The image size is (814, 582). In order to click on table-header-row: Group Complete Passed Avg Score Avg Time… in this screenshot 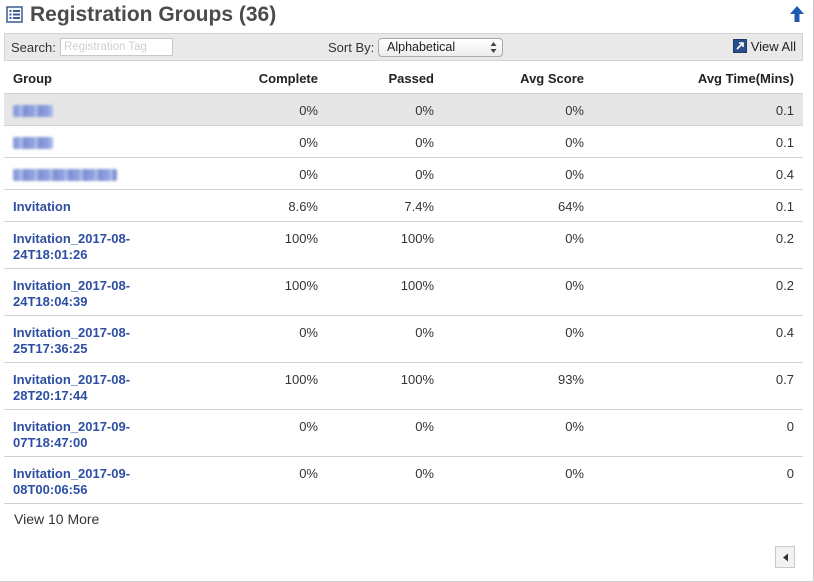, I will do `click(403, 78)`.